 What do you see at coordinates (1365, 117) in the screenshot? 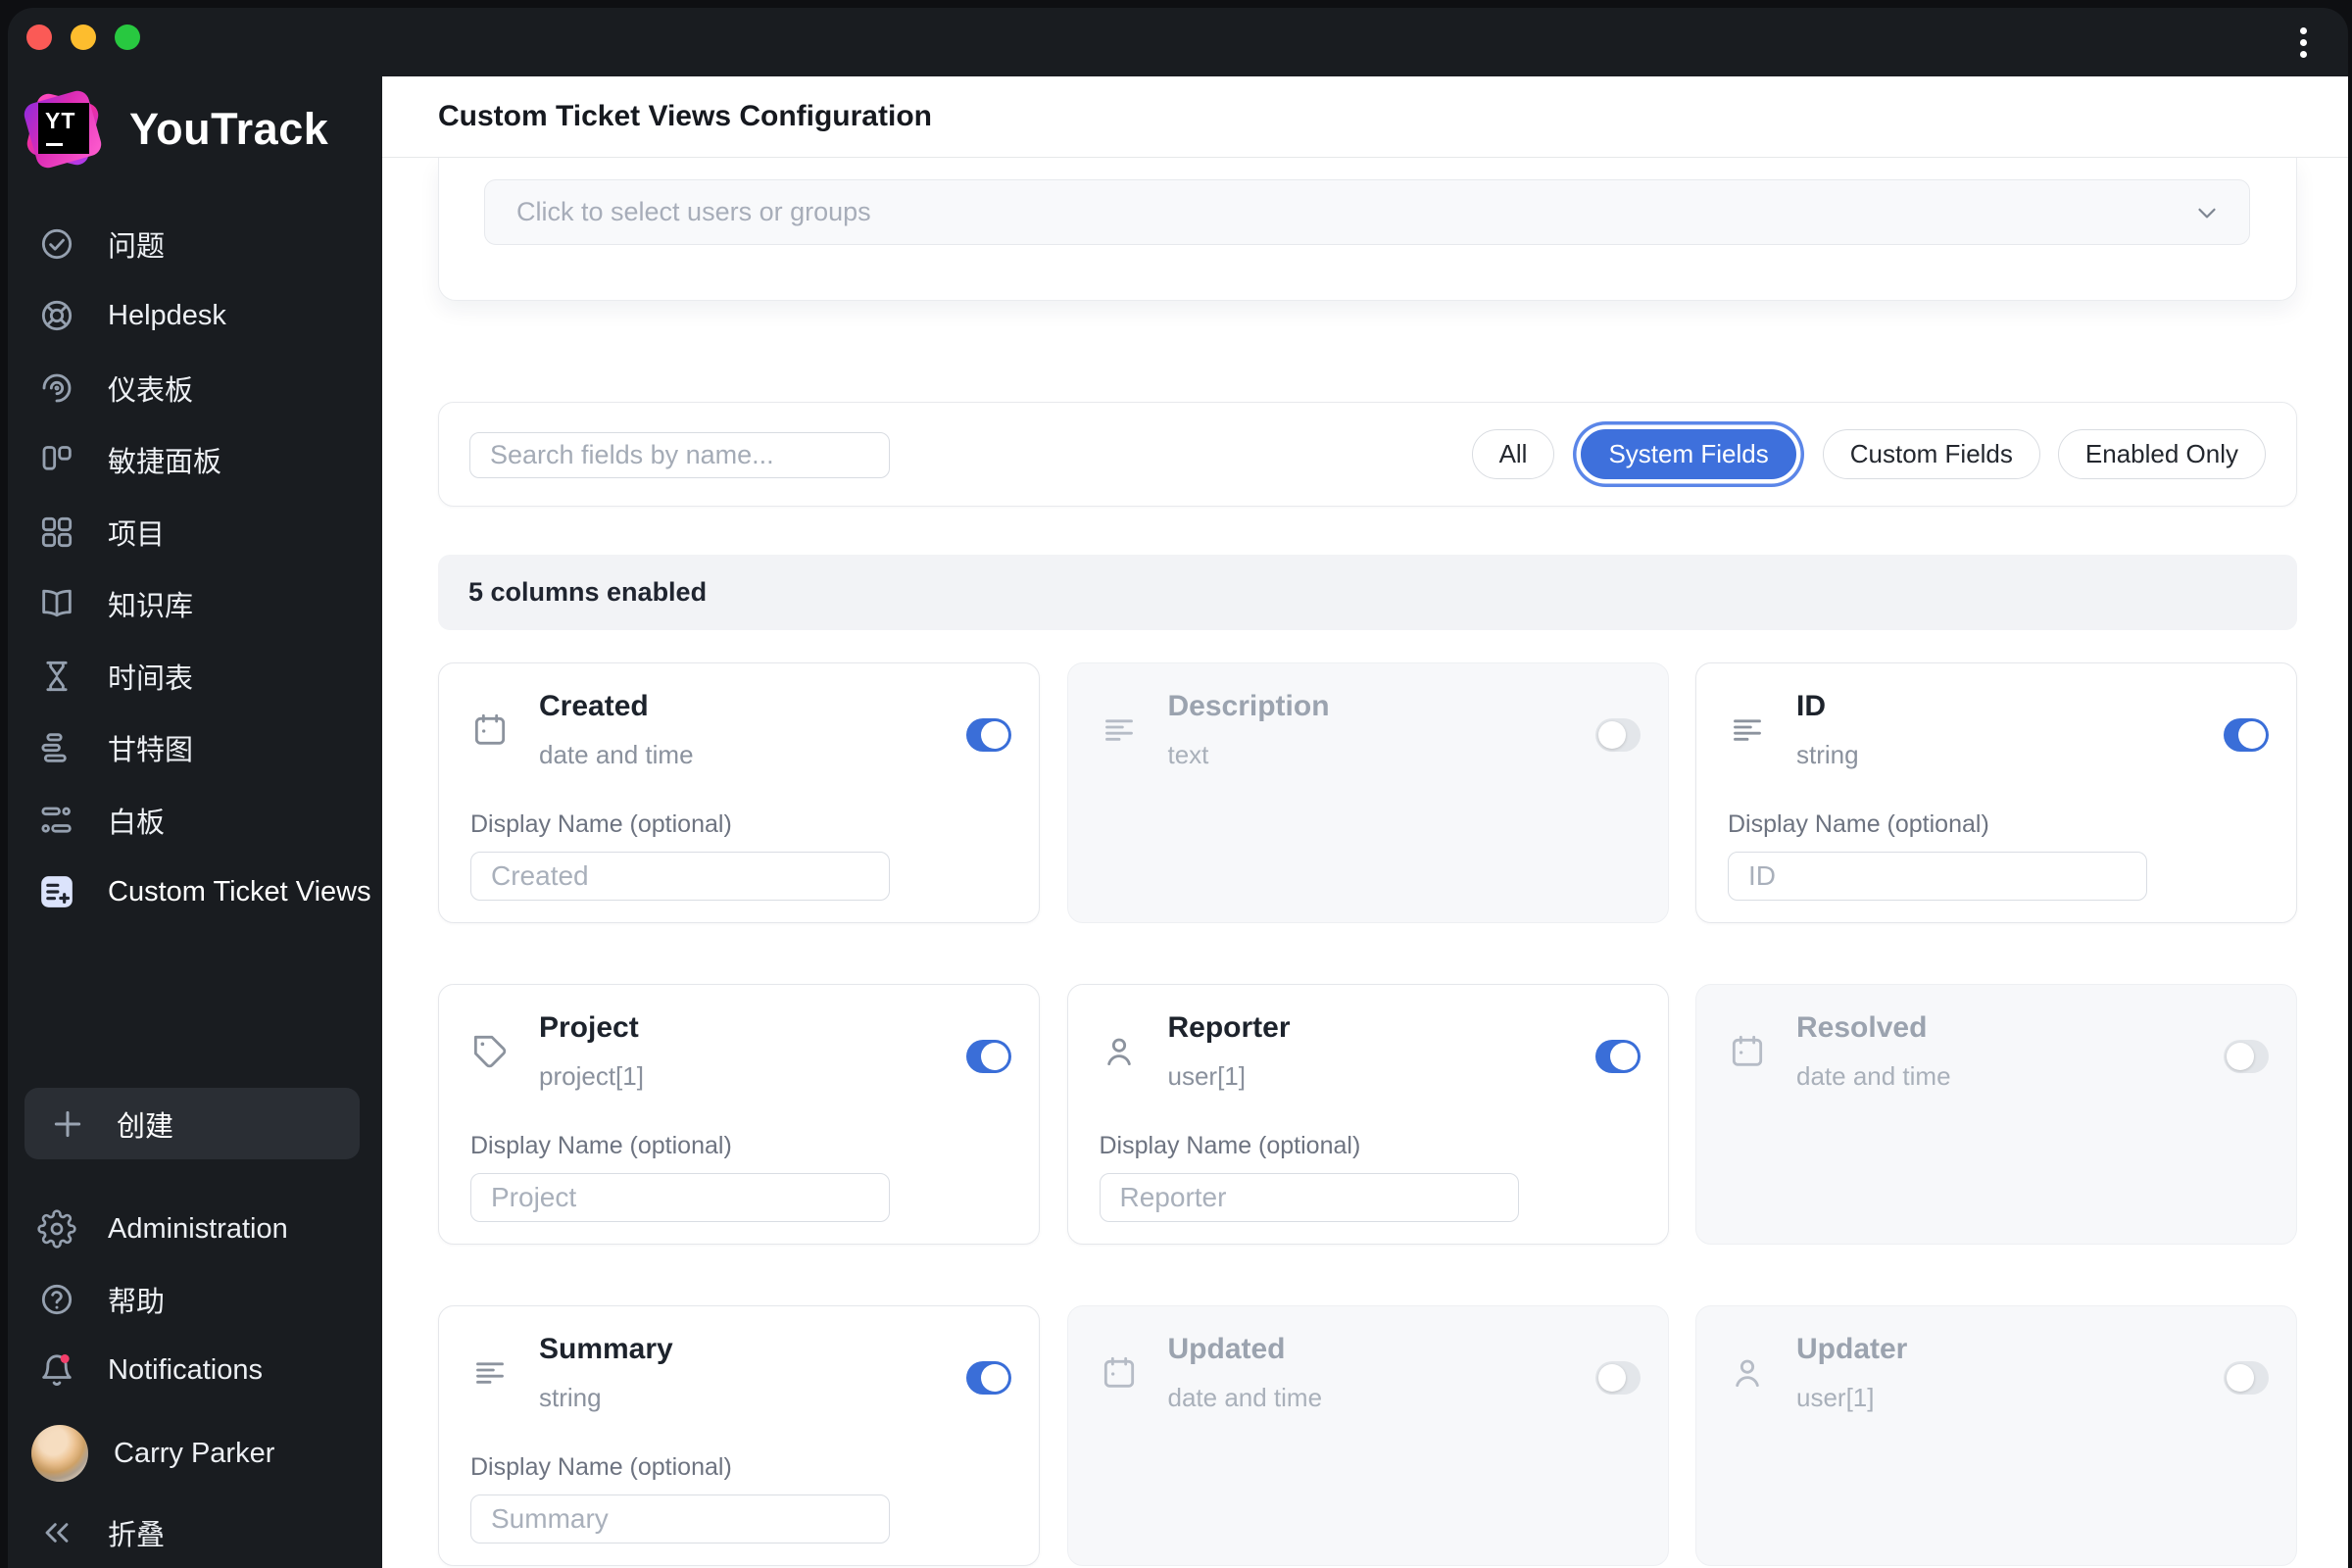
I see `page-header: Custom Ticket Views Configuration` at bounding box center [1365, 117].